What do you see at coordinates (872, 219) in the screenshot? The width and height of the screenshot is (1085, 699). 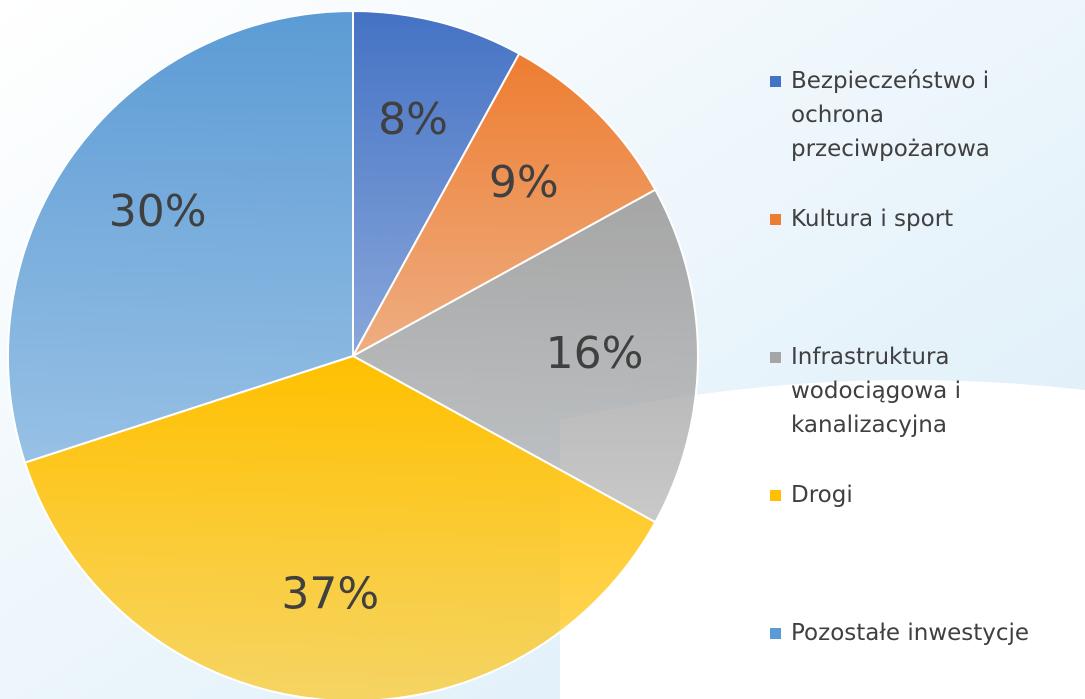 I see `legend-label: Kultura i sport` at bounding box center [872, 219].